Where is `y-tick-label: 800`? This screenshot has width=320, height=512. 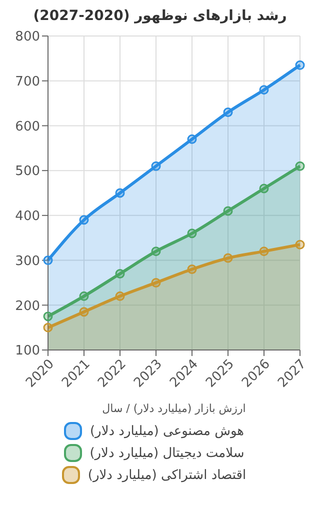
y-tick-label: 800 is located at coordinates (27, 37).